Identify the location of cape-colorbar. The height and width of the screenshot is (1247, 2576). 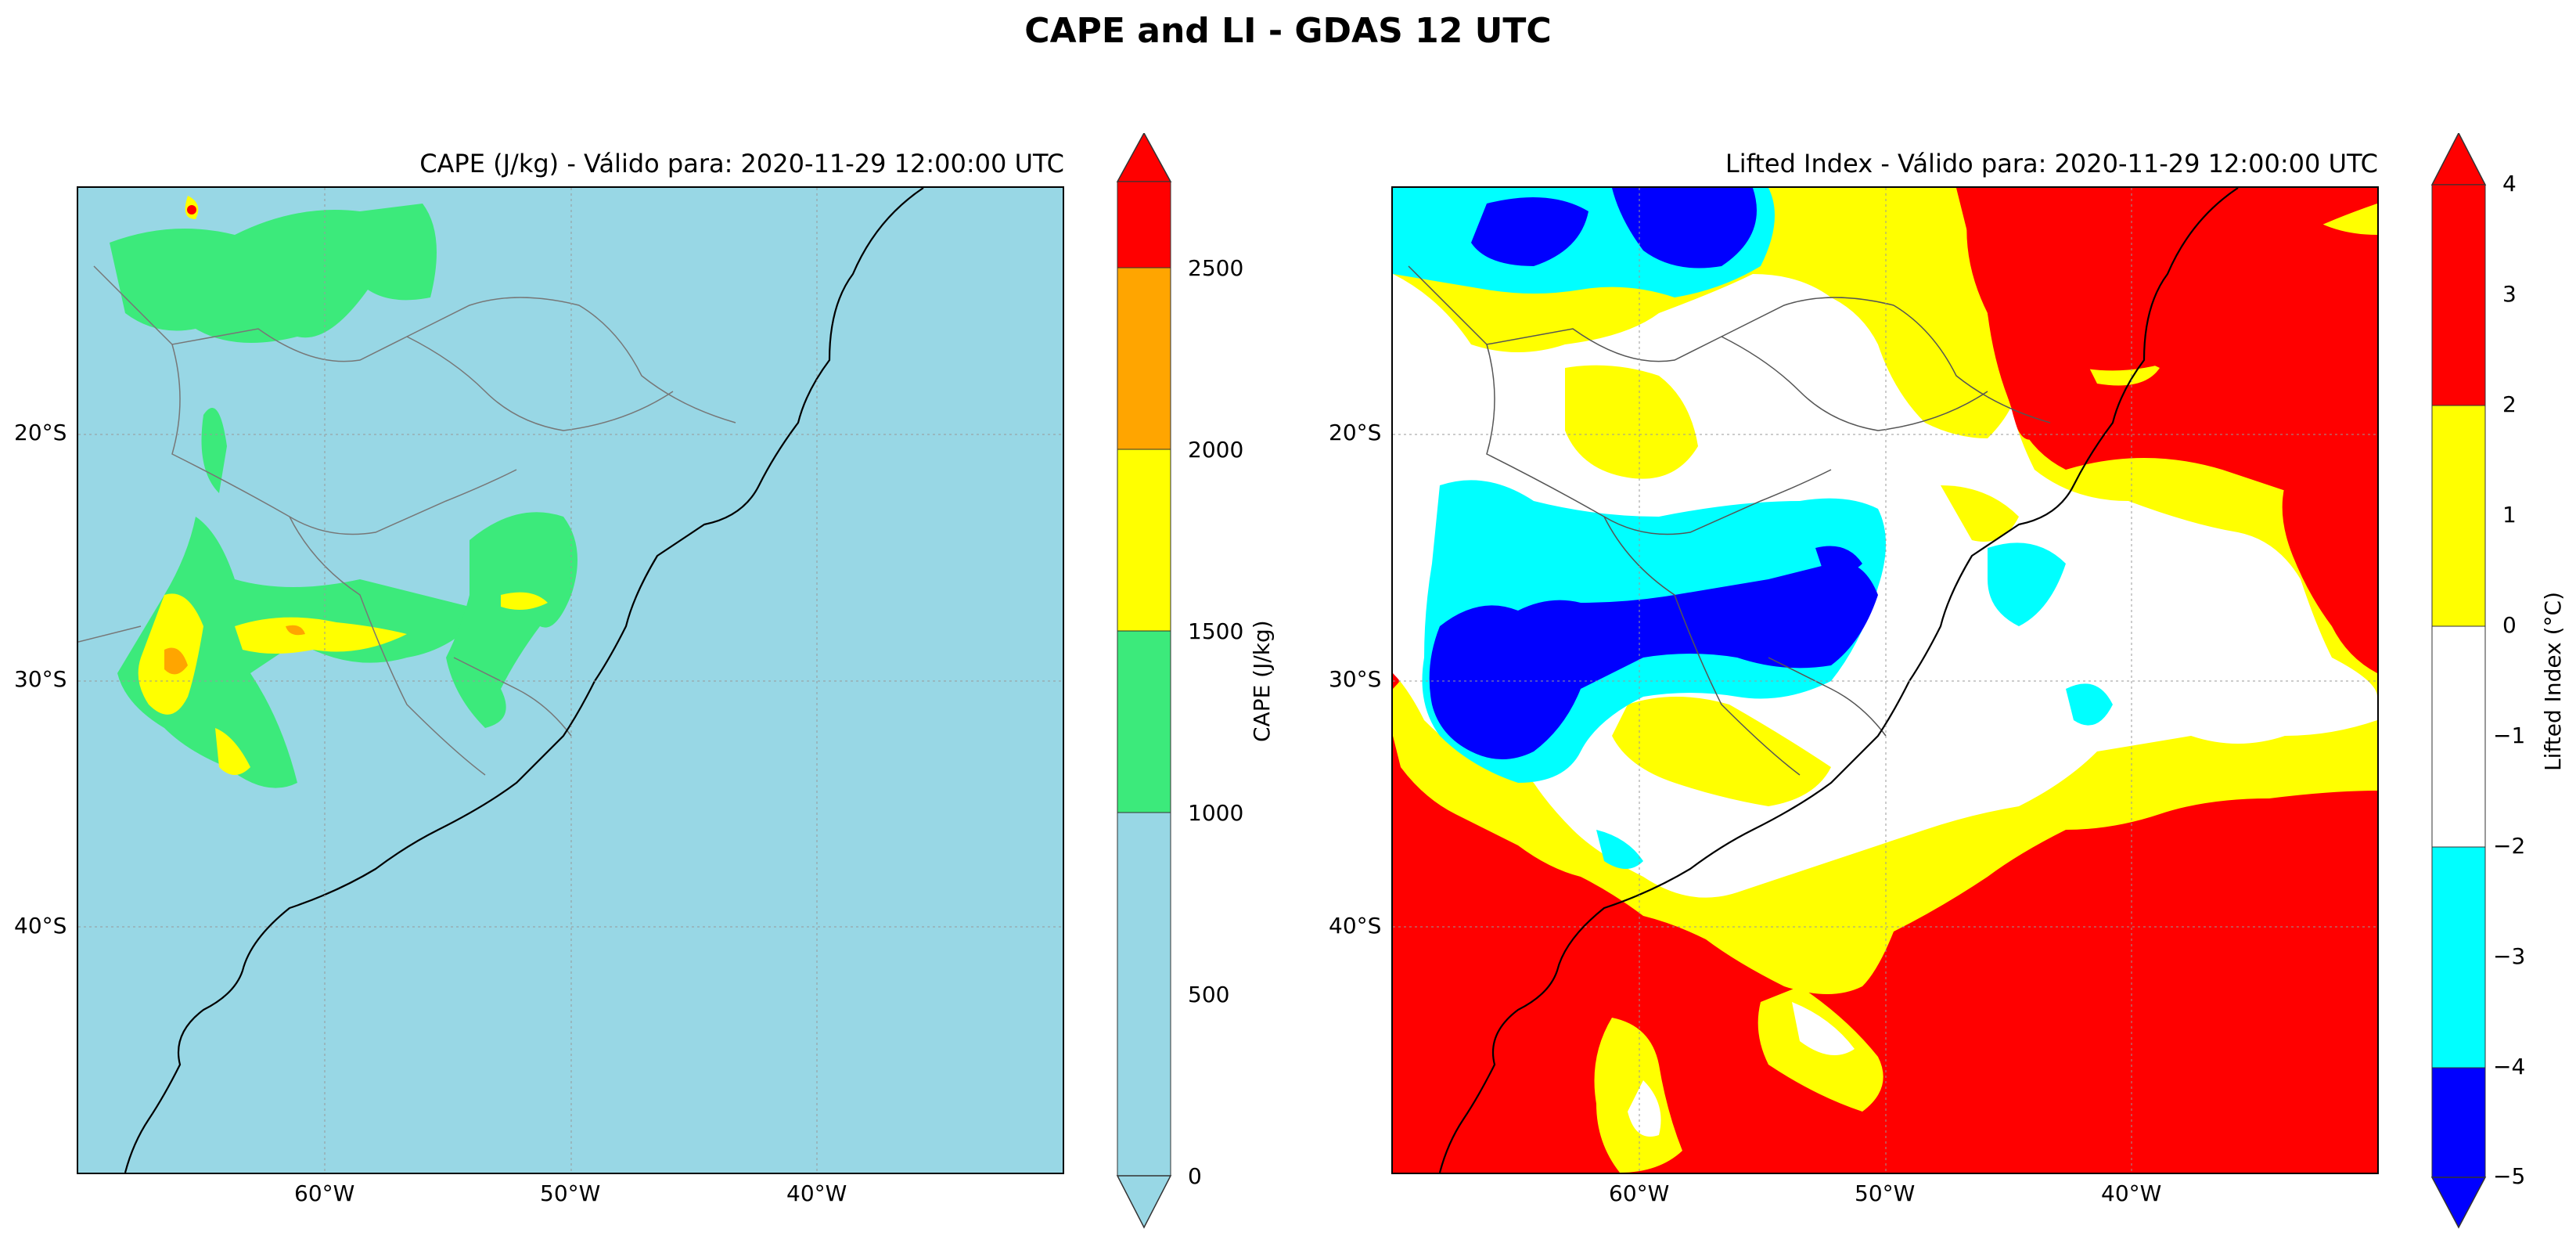
(1144, 680).